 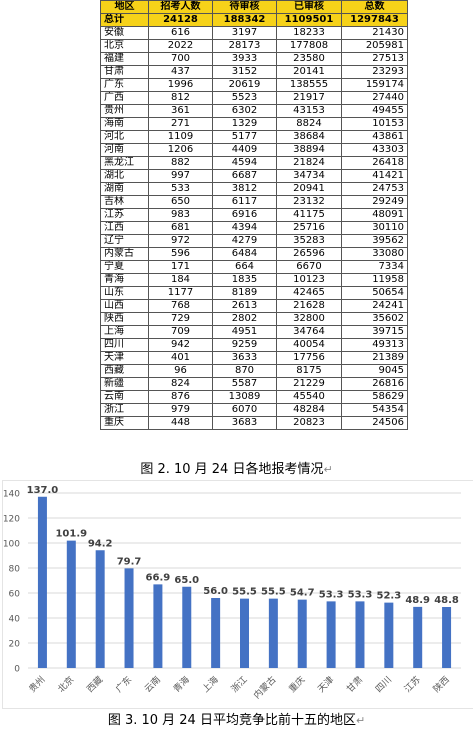 I want to click on cell-total: 39562, so click(x=374, y=241).